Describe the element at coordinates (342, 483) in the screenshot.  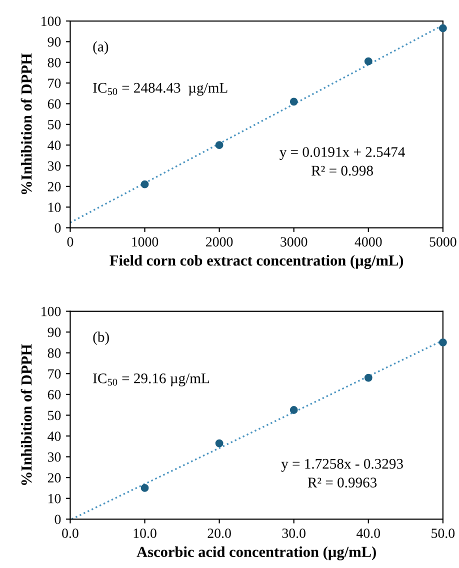
I see `annotation: R² = 0.9963` at that location.